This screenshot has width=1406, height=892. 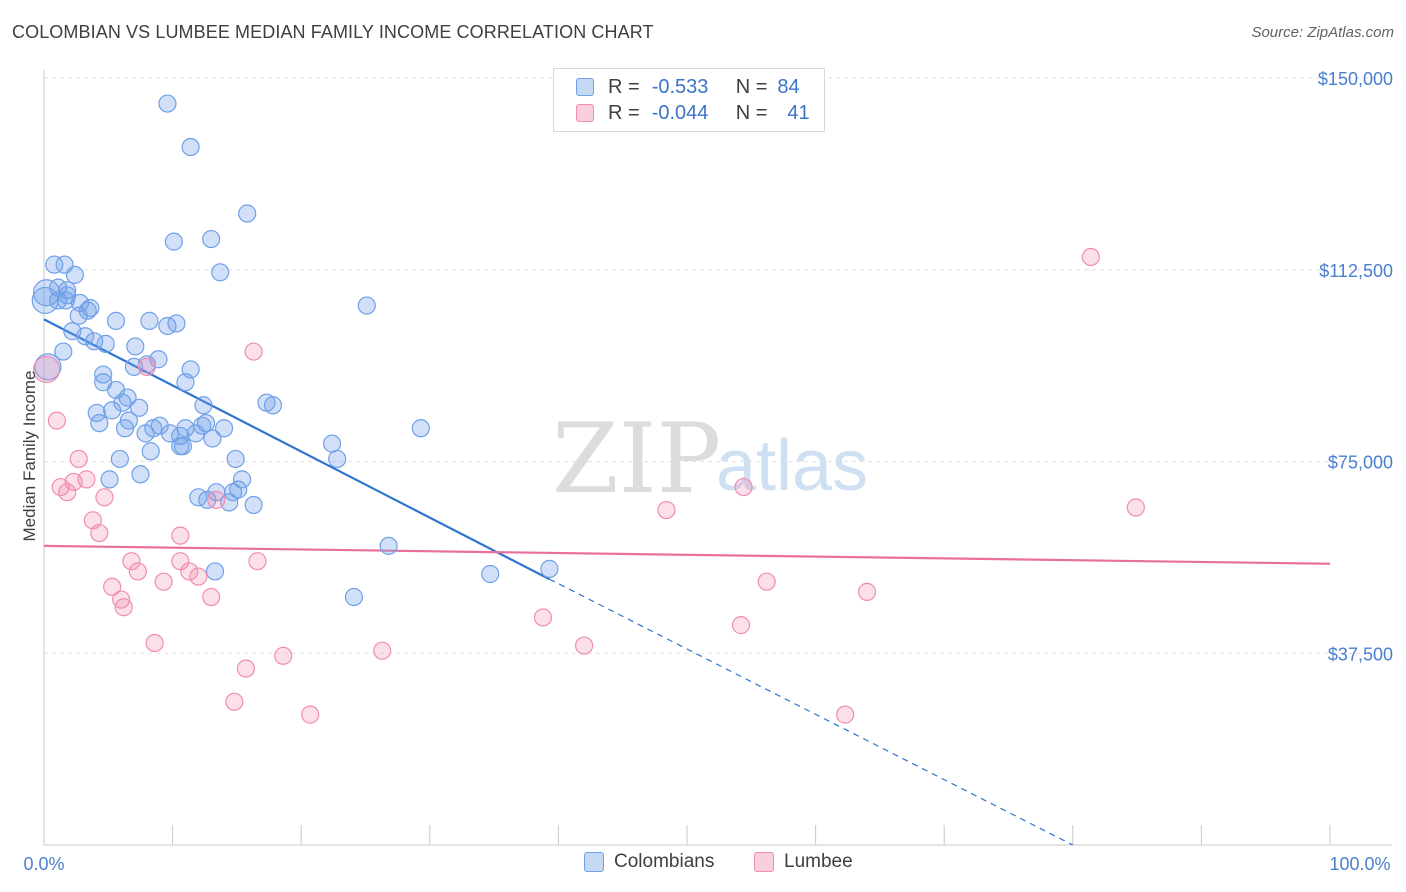 What do you see at coordinates (680, 86) in the screenshot?
I see `legend-r-value: -0.533` at bounding box center [680, 86].